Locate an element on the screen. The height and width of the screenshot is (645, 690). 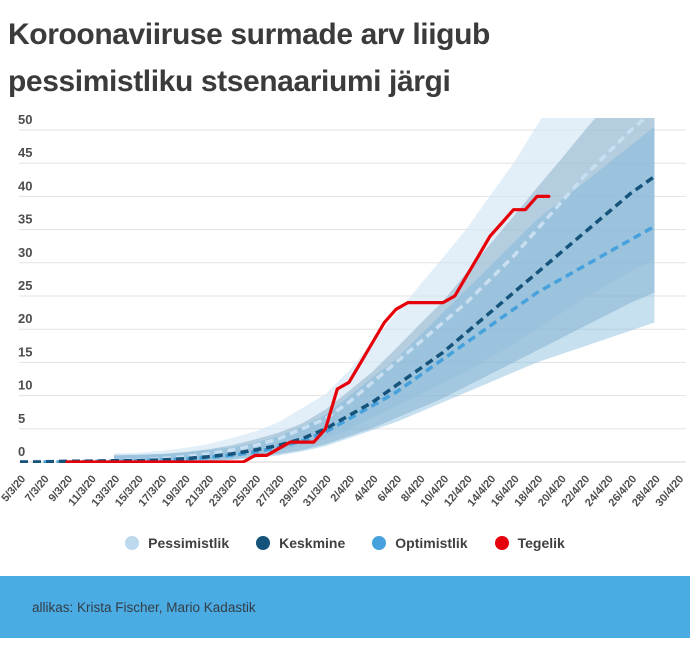
legend-label-pessimistlik: Pessimistlik is located at coordinates (189, 543).